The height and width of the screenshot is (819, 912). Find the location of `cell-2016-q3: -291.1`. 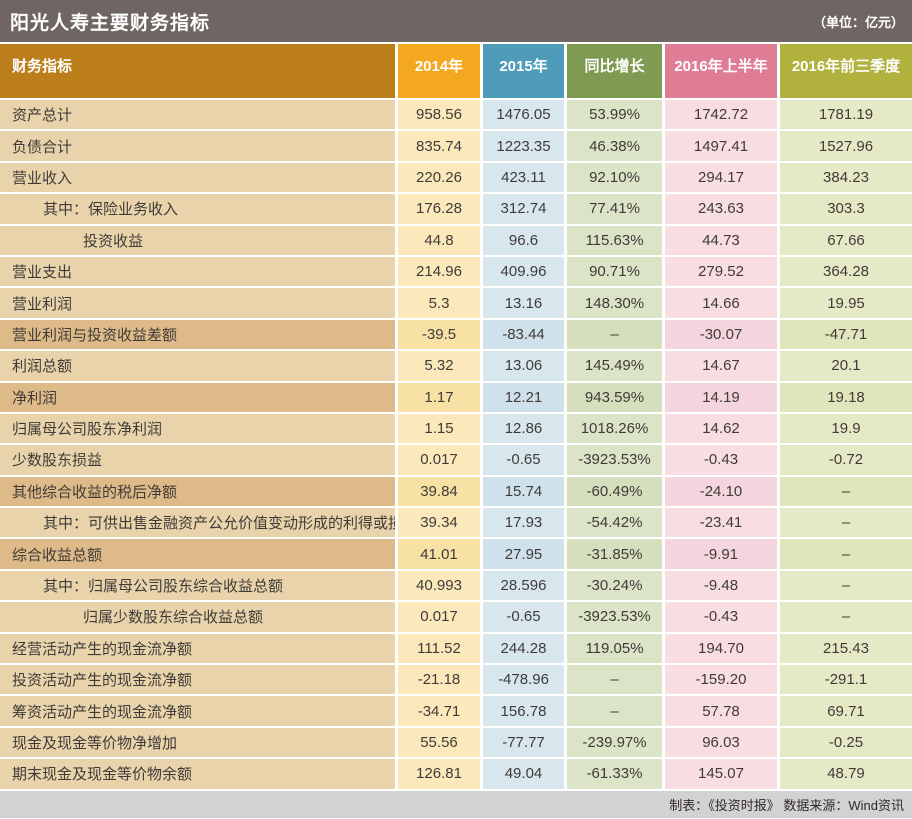

cell-2016-q3: -291.1 is located at coordinates (846, 680).